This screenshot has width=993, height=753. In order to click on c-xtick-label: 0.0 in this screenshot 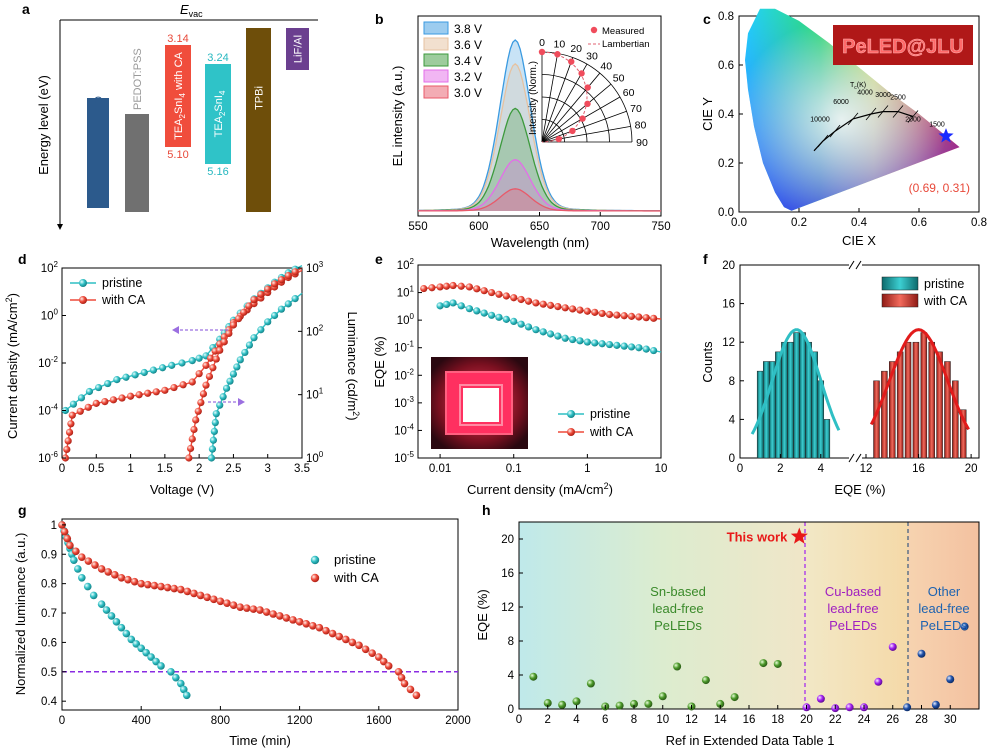, I will do `click(739, 223)`.